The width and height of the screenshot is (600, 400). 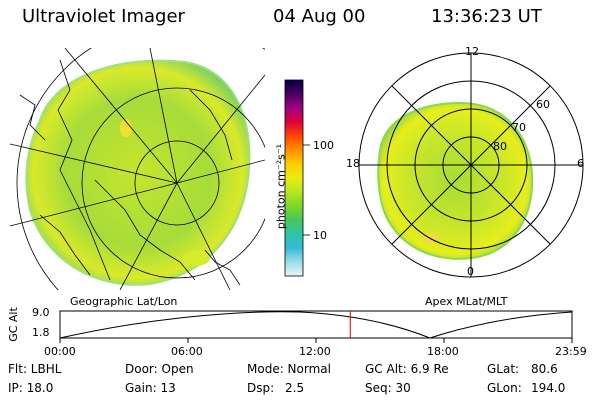 I want to click on mlat-label-70: 70, so click(x=519, y=127).